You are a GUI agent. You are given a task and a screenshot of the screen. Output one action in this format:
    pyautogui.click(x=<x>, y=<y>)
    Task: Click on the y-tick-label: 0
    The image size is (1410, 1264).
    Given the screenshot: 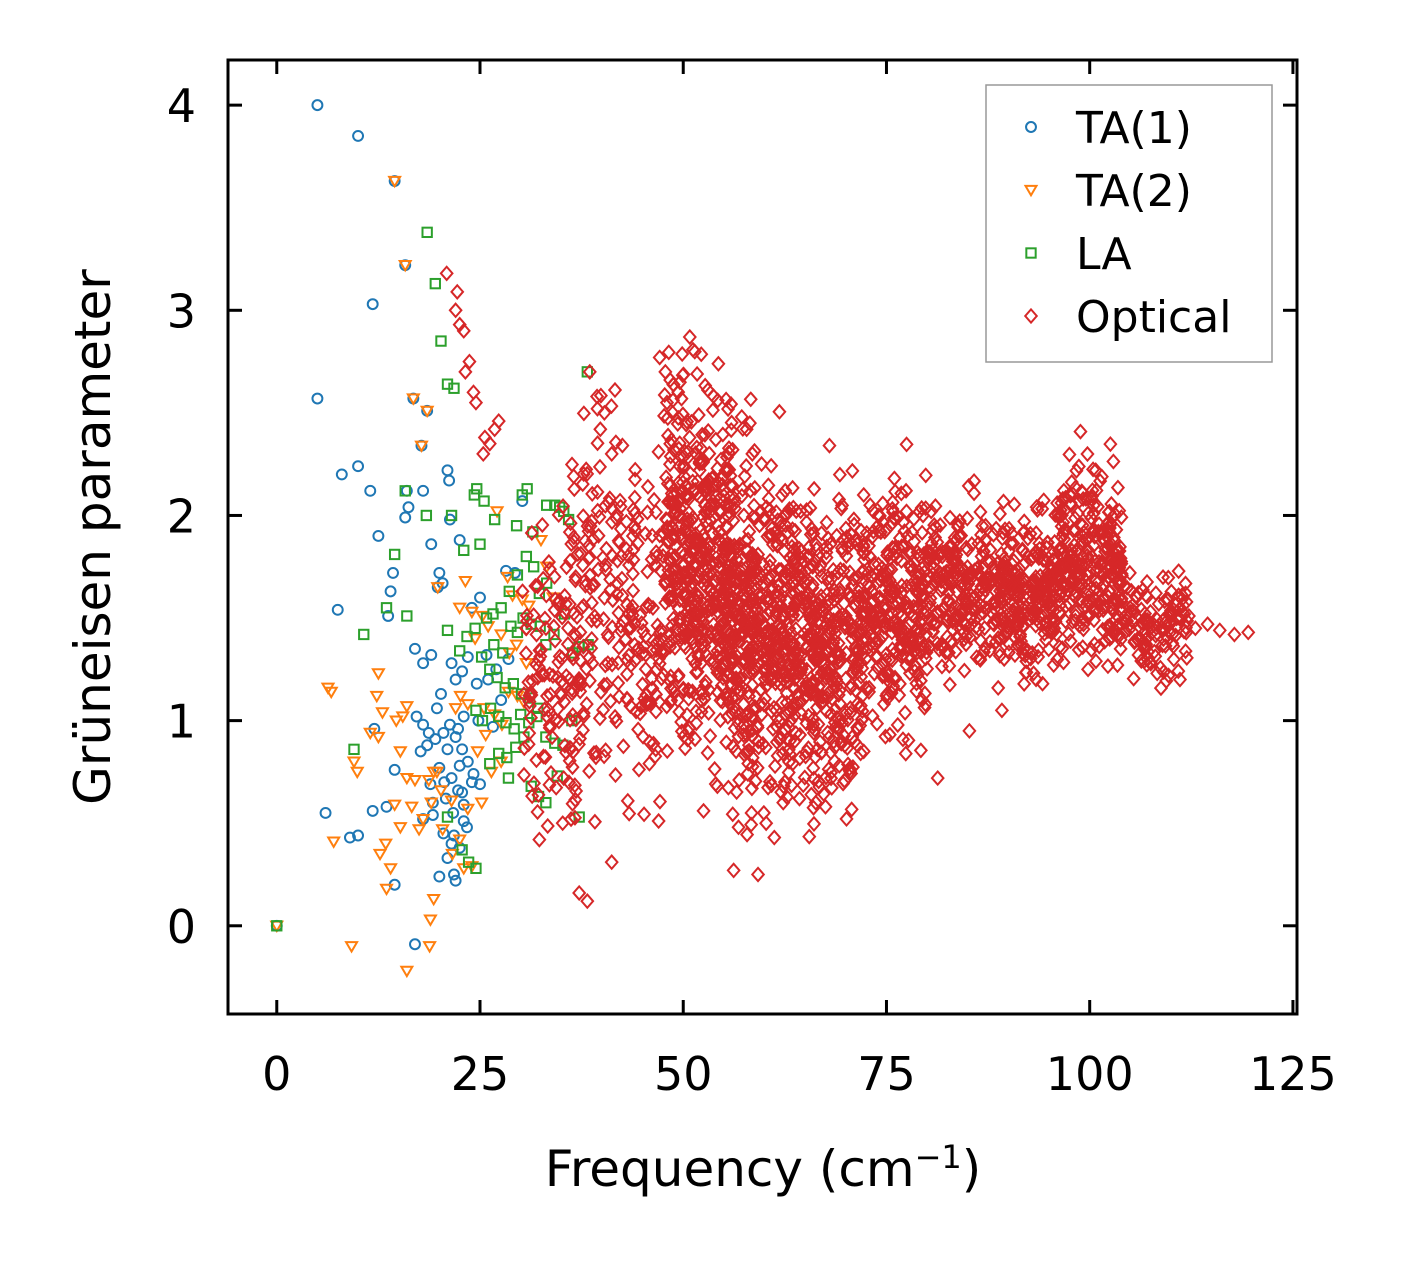 What is the action you would take?
    pyautogui.click(x=181, y=927)
    